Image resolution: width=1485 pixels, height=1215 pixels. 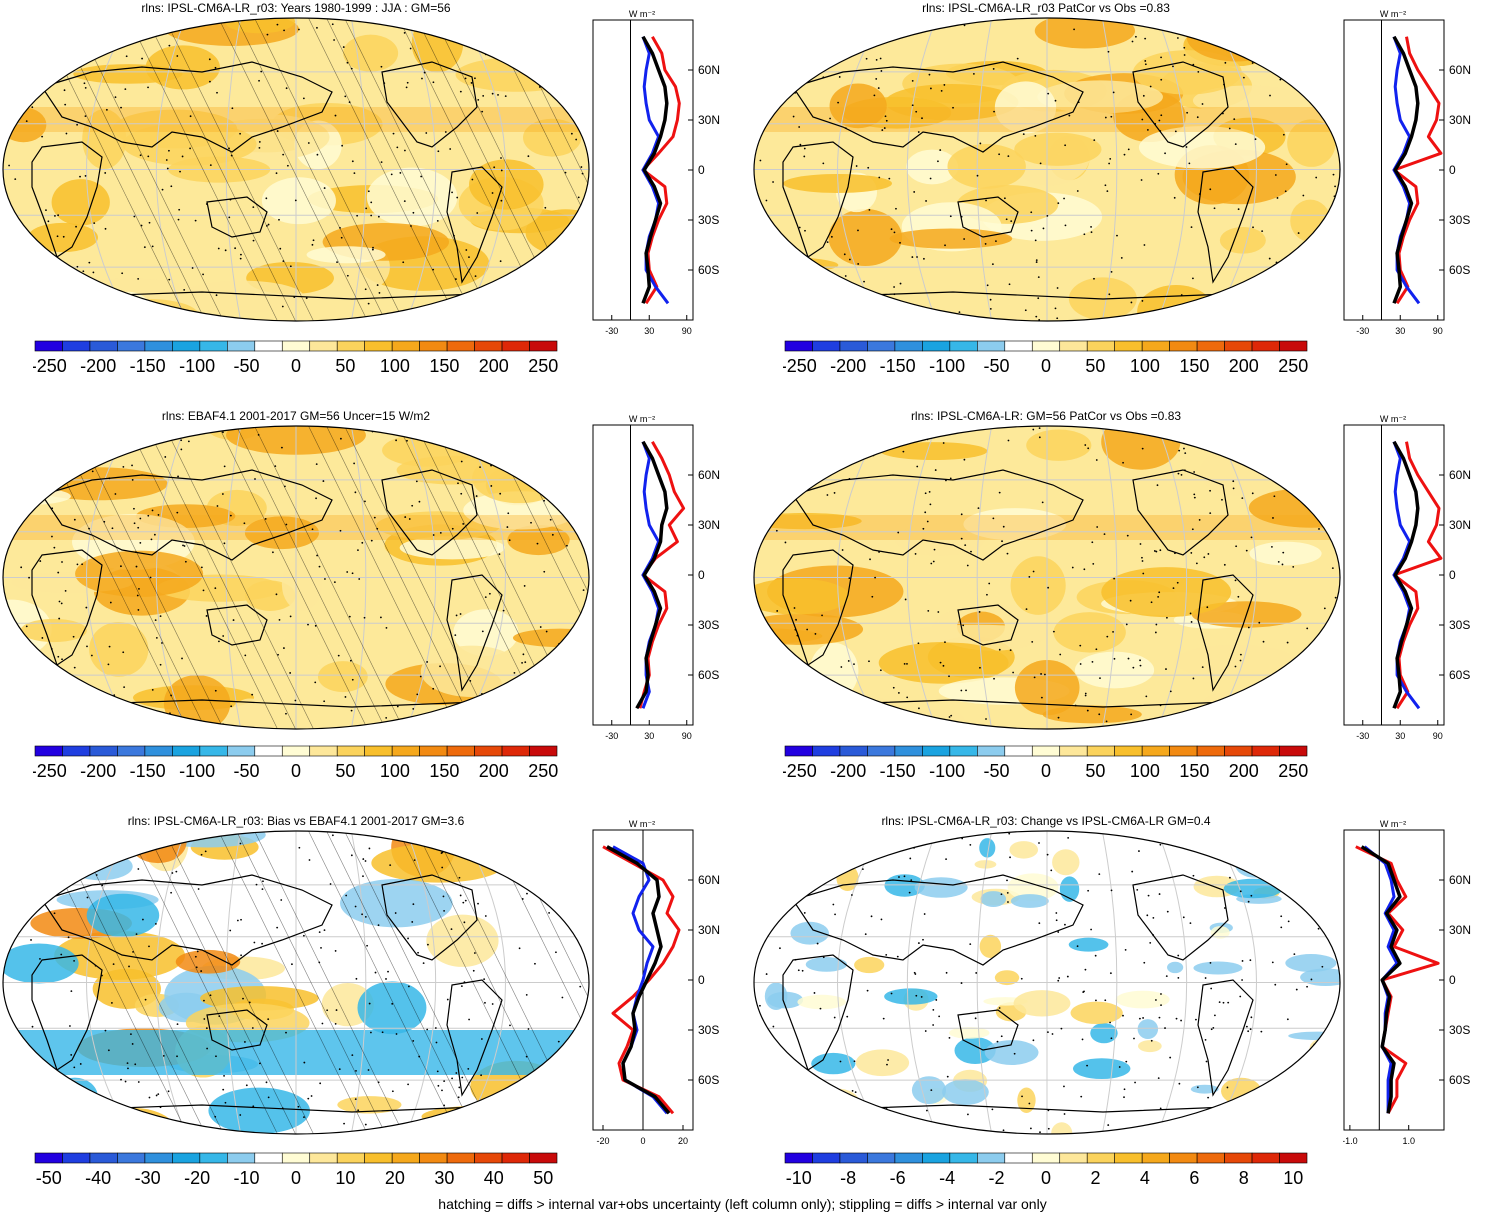 I want to click on colorbar-tick-label: 6, so click(x=1194, y=1178).